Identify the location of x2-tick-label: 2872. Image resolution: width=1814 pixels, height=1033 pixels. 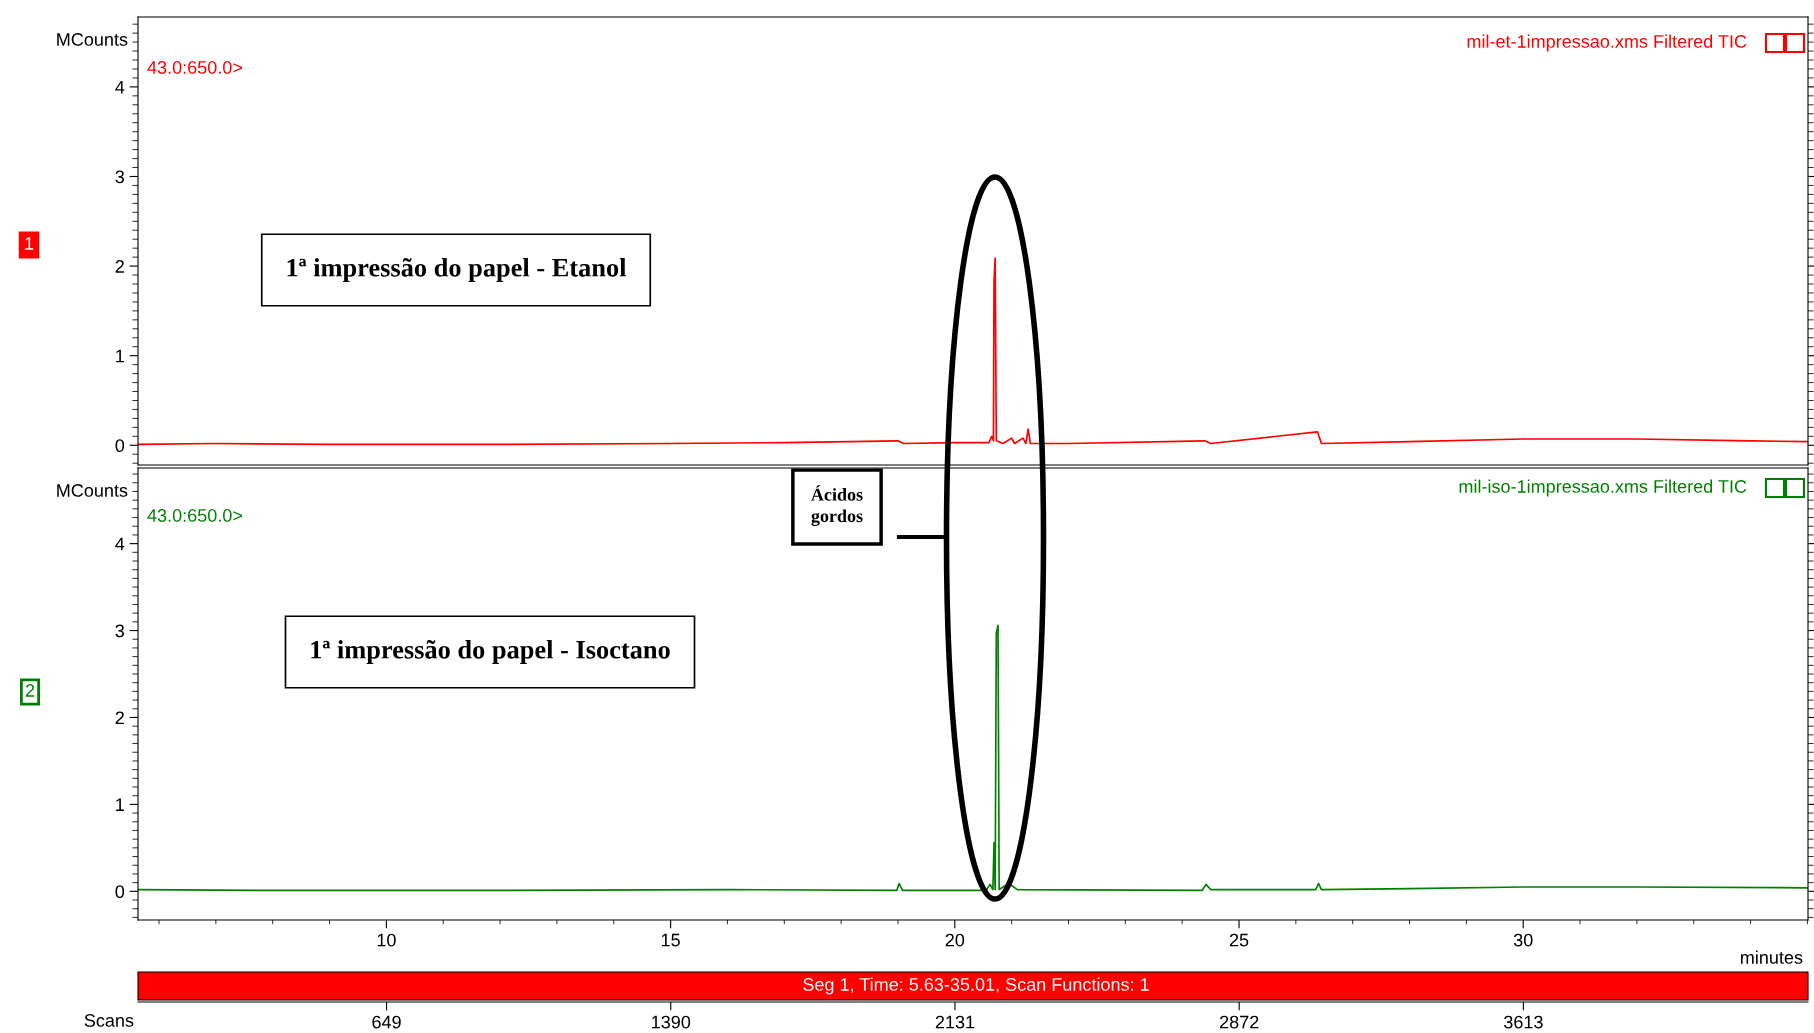
(1239, 1022).